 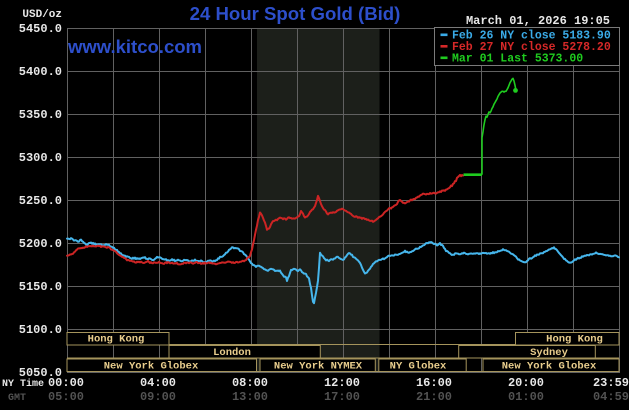 I want to click on svg-text: Feb 26 NY close 5183.90, so click(x=531, y=36).